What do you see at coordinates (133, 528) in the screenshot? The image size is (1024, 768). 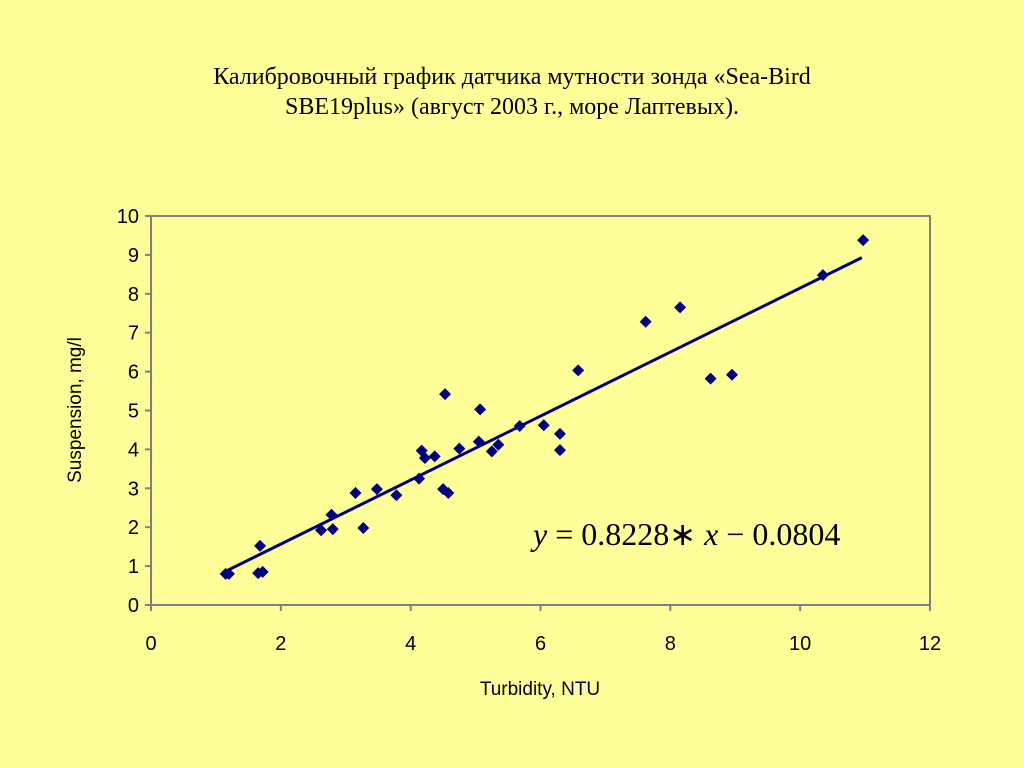 I see `y-tick-label: 2` at bounding box center [133, 528].